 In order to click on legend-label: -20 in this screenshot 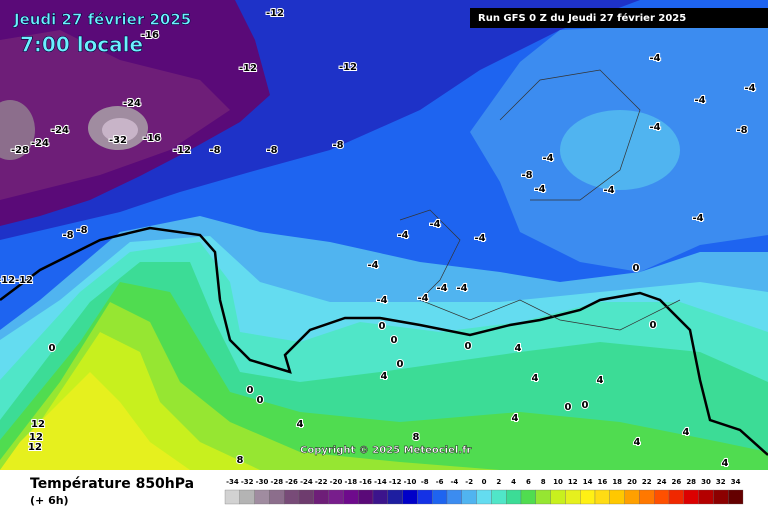, I will do `click(336, 482)`.